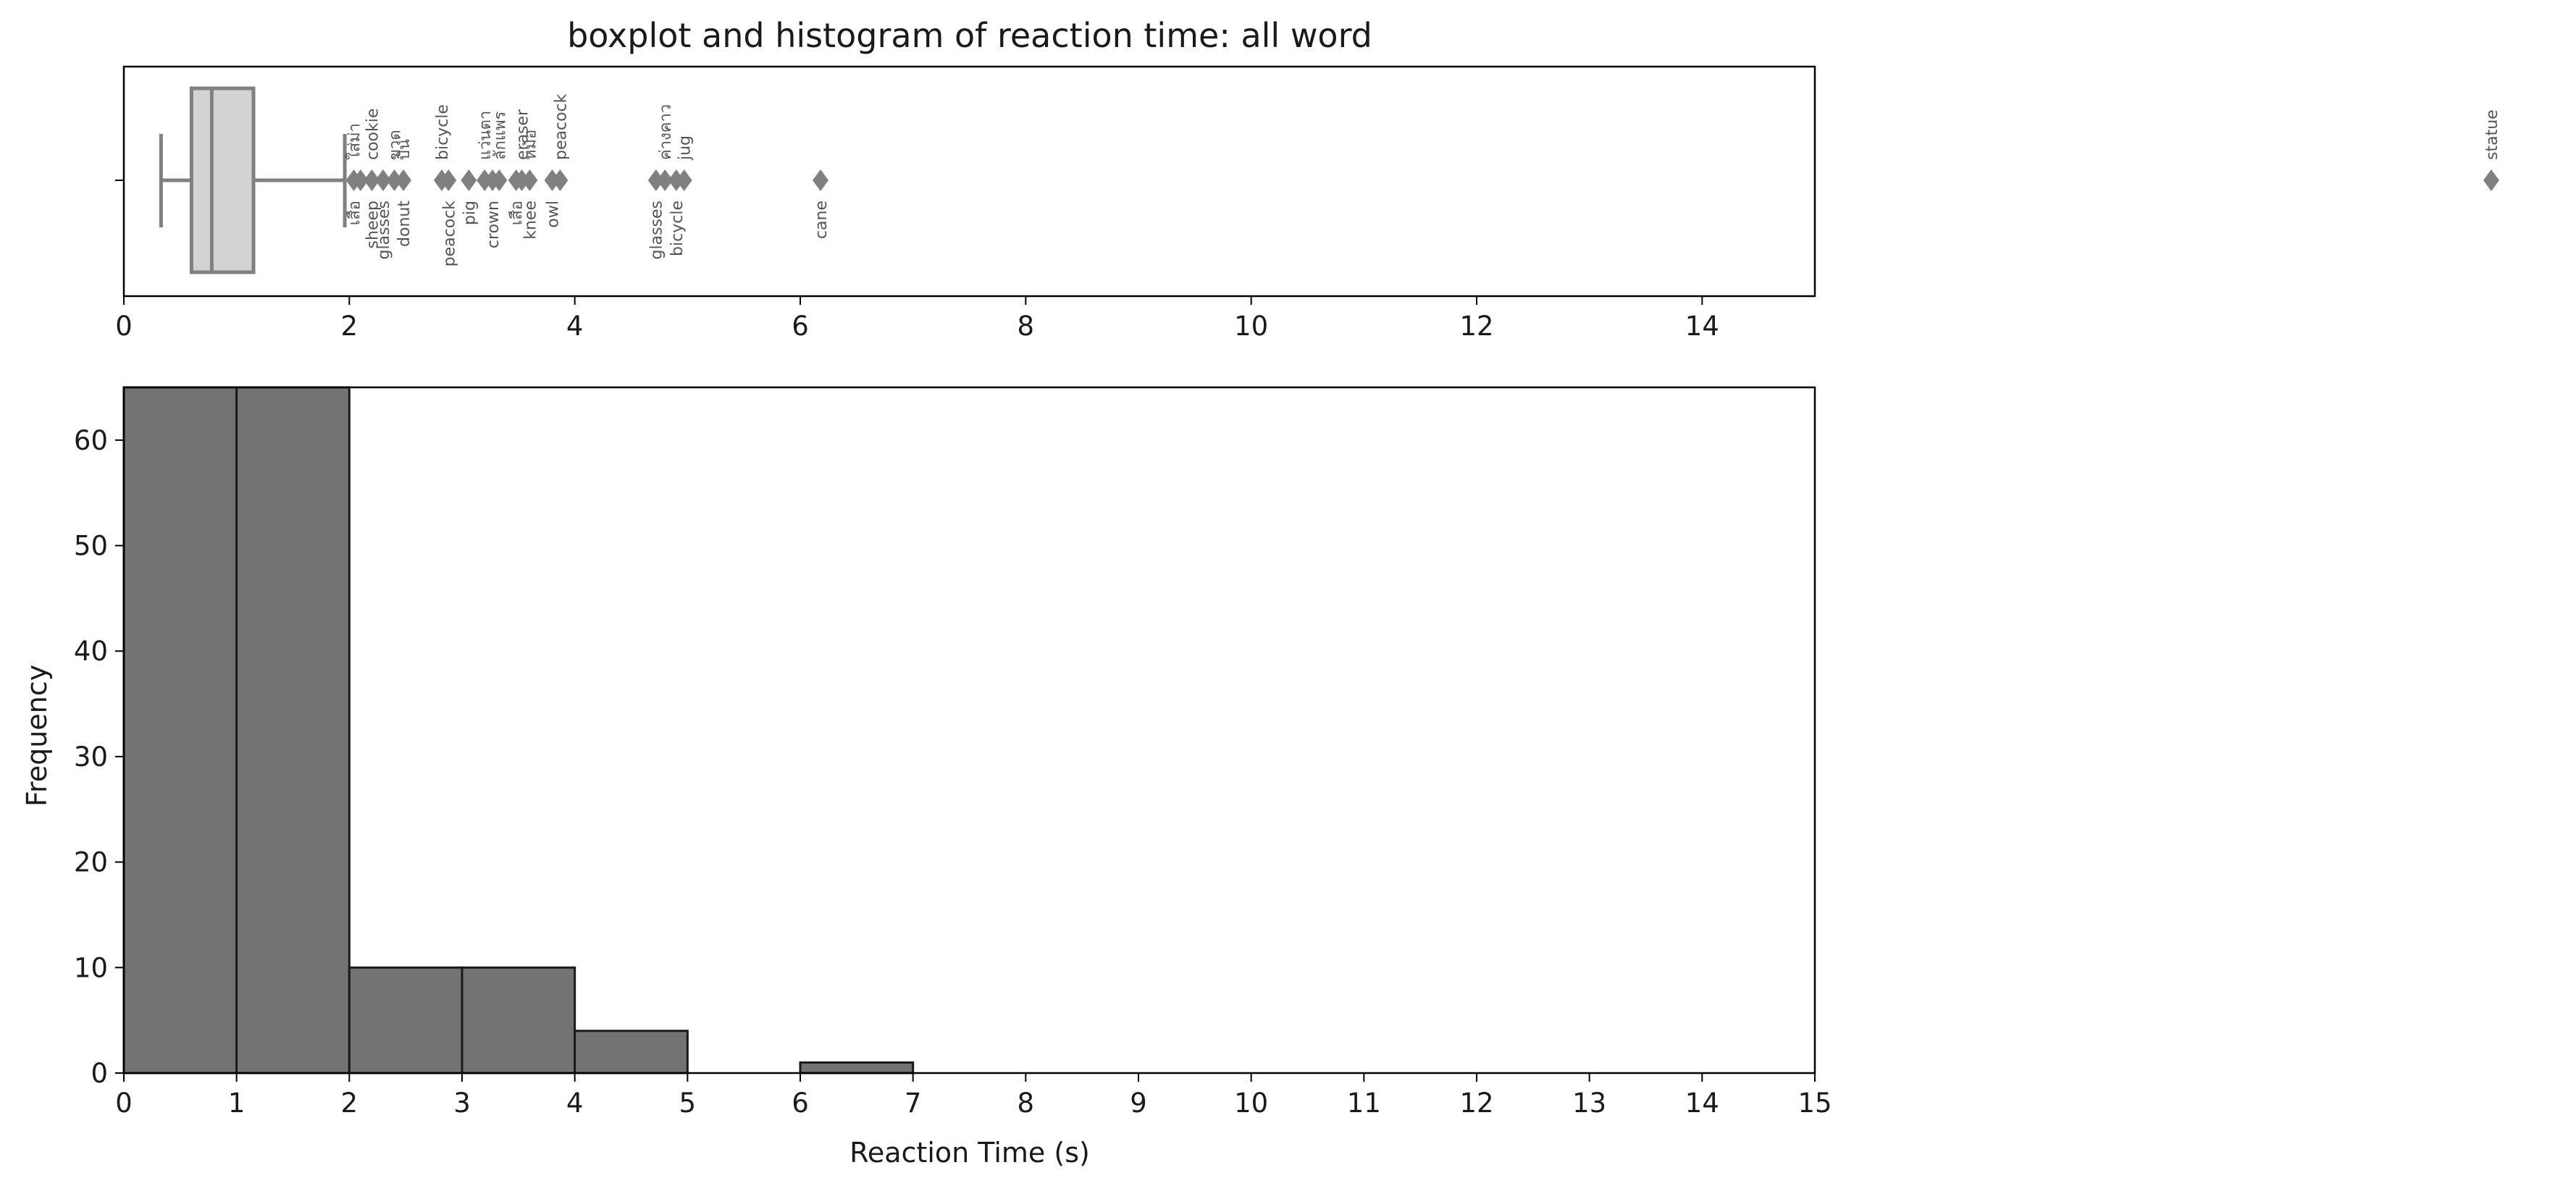  Describe the element at coordinates (800, 1103) in the screenshot. I see `hist-x-tick-label: 6` at that location.